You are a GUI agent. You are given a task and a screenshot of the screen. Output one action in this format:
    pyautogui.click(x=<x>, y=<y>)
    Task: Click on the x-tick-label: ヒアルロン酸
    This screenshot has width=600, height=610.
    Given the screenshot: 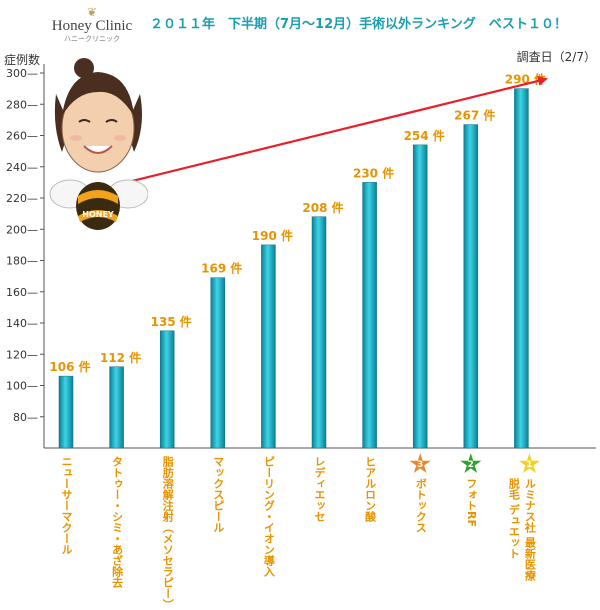 What is the action you would take?
    pyautogui.click(x=370, y=489)
    